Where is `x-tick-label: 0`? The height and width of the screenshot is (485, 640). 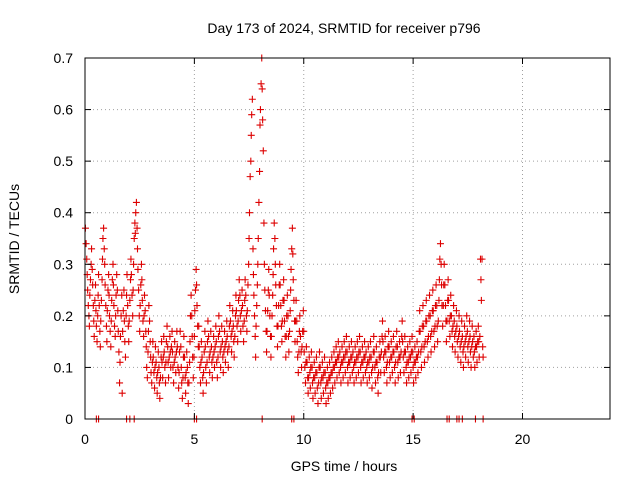
x-tick-label: 0 is located at coordinates (85, 439).